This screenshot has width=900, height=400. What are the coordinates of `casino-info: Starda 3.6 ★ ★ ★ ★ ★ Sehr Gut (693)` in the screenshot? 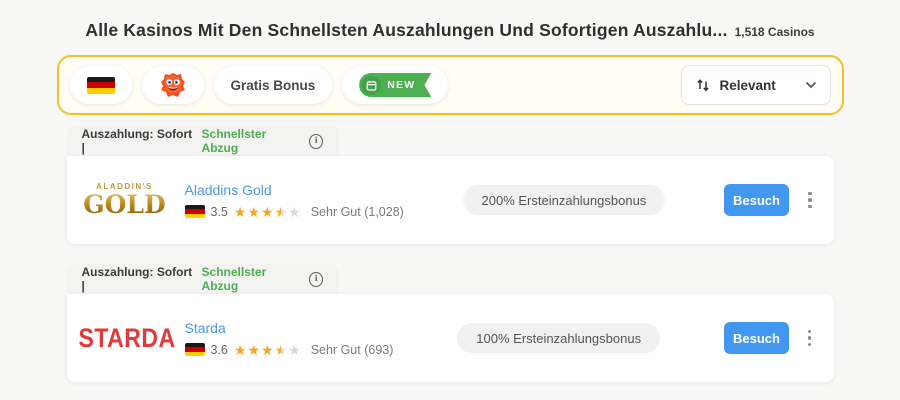 It's located at (289, 338).